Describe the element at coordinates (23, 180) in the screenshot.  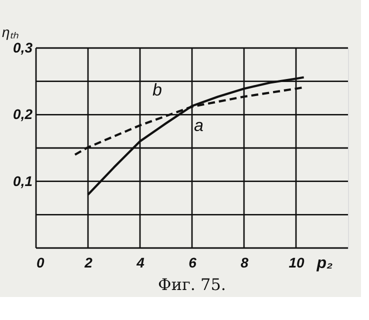
I see `y-tick-label: 0,1` at that location.